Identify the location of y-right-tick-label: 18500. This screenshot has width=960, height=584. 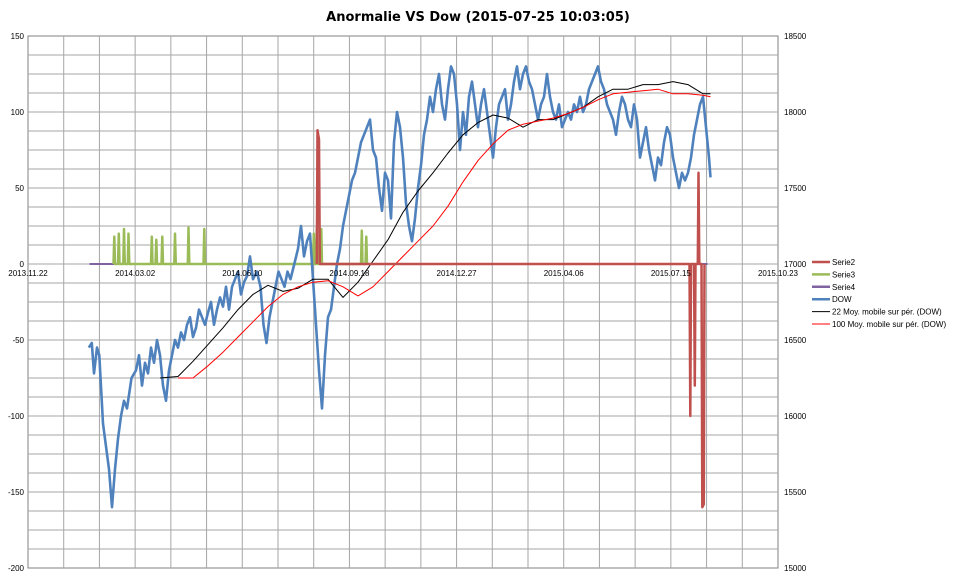
(795, 36).